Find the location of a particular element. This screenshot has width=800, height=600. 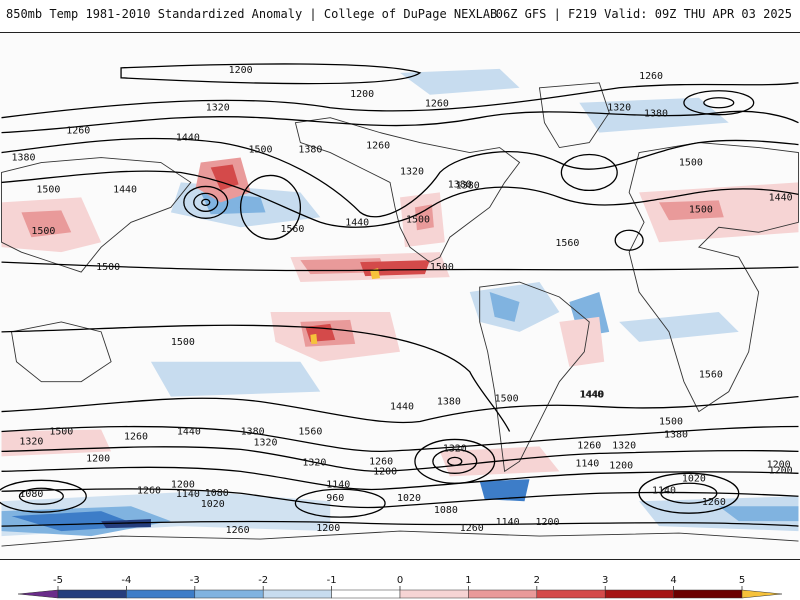

colorbar-tick-label: 0 is located at coordinates (400, 580).